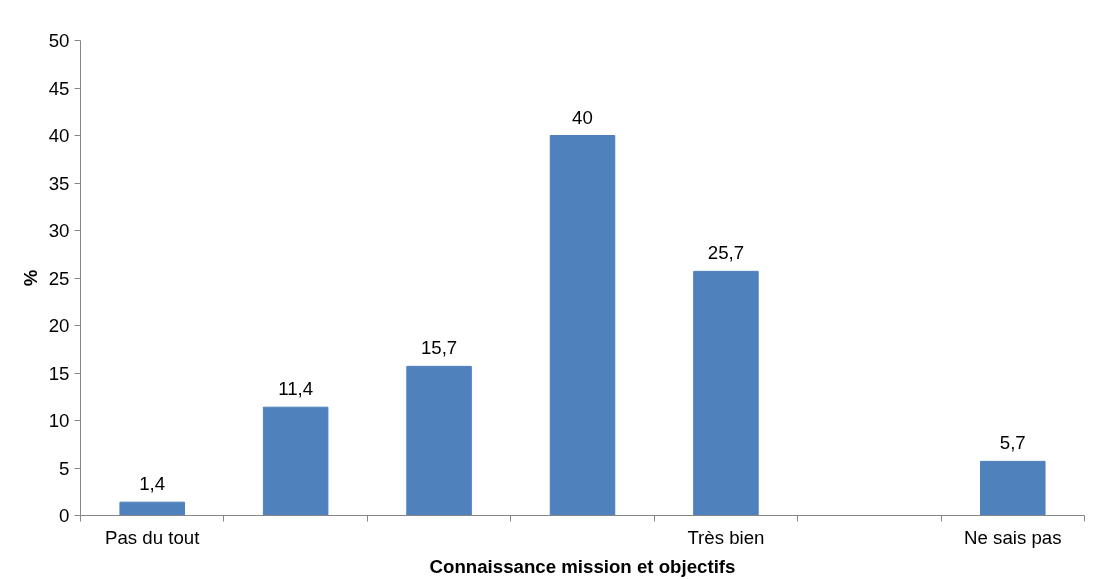  I want to click on data-label: 40, so click(582, 117).